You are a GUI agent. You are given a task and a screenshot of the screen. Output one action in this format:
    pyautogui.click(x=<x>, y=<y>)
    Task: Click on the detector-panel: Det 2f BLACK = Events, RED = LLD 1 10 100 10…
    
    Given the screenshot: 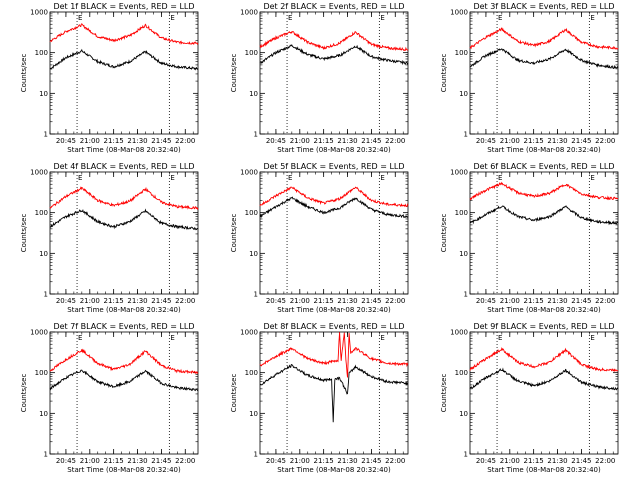 What is the action you would take?
    pyautogui.click(x=319, y=78)
    